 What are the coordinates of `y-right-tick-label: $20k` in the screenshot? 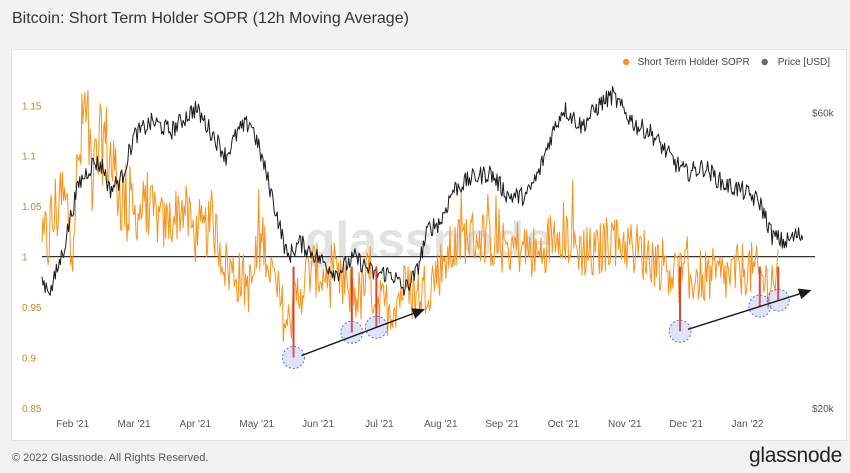 It's located at (823, 409).